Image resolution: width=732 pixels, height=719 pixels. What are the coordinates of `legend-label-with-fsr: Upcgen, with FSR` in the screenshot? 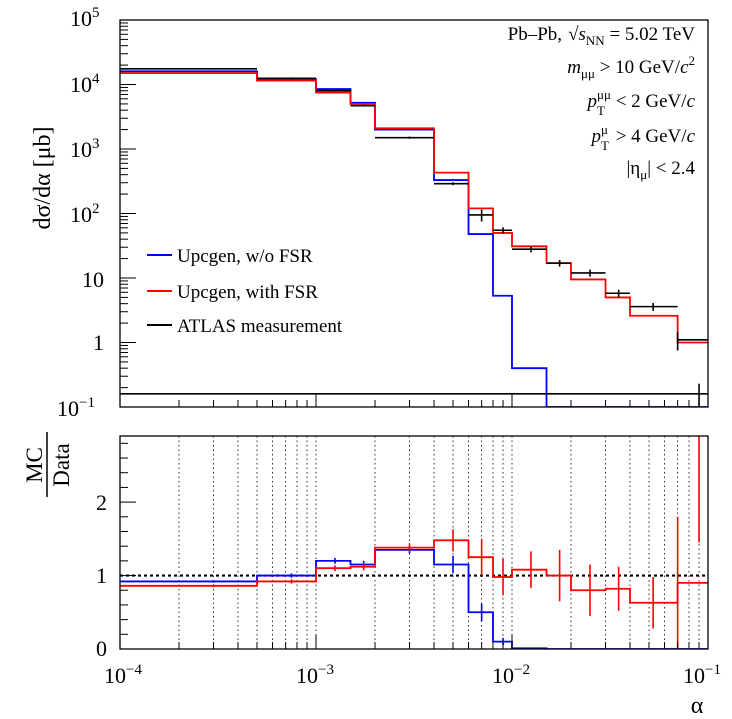 It's located at (247, 292).